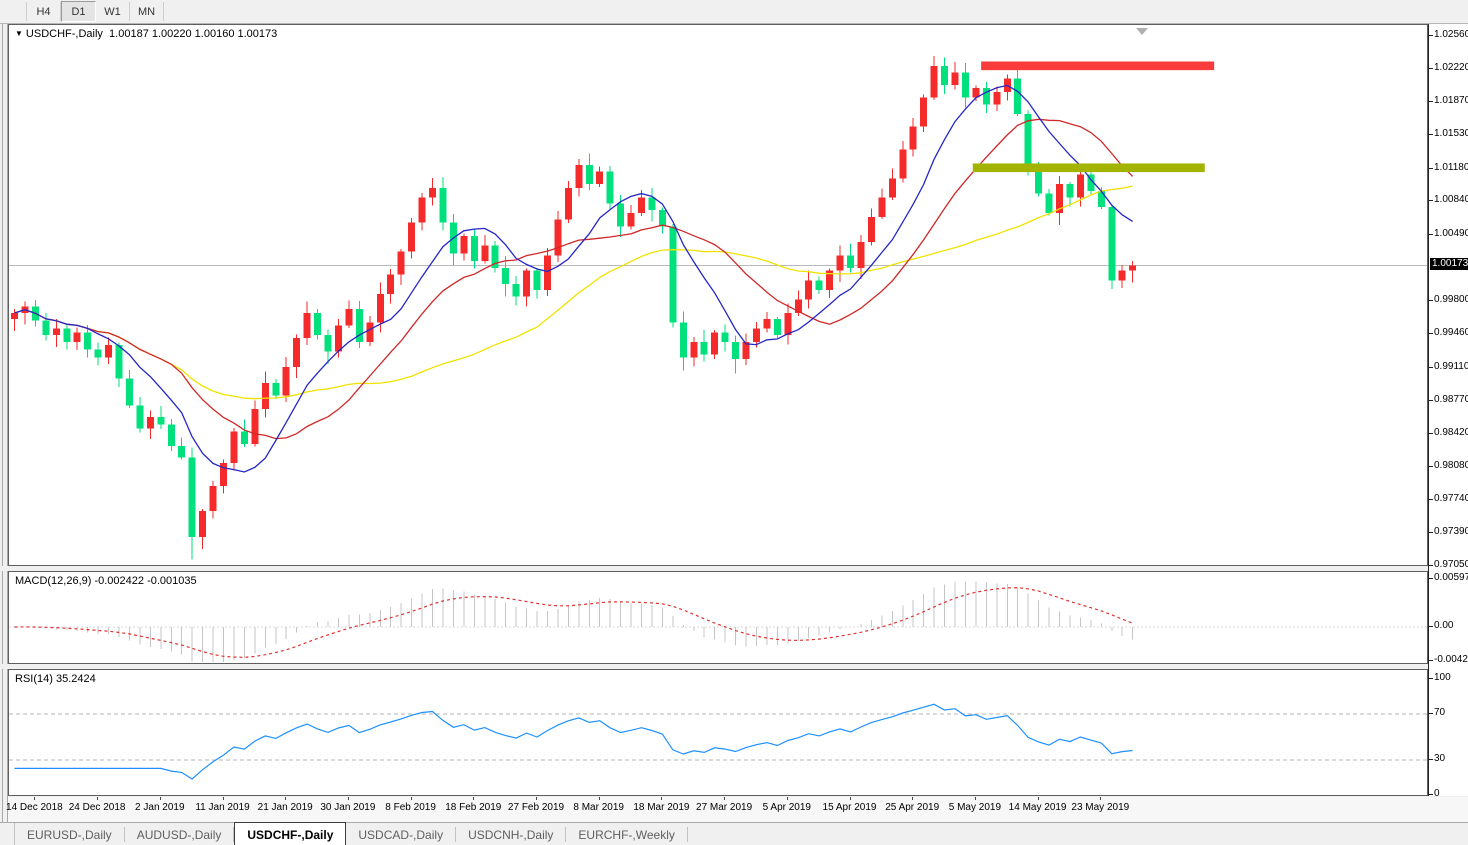 The image size is (1468, 845). I want to click on date-axis-label: 2 Jan 2019, so click(160, 807).